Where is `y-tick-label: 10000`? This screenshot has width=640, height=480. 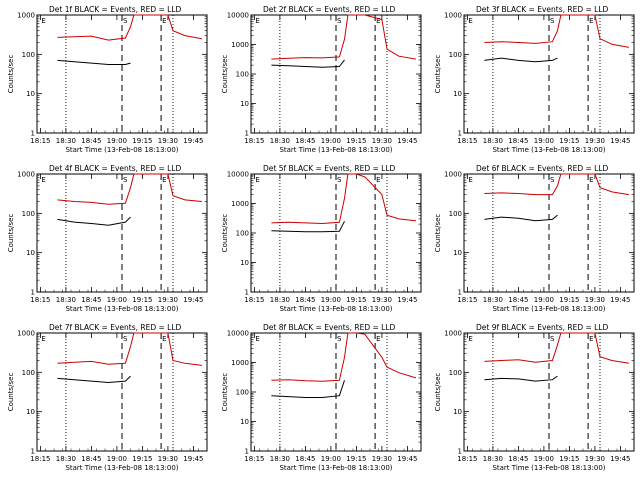
y-tick-label: 10000 is located at coordinates (238, 16).